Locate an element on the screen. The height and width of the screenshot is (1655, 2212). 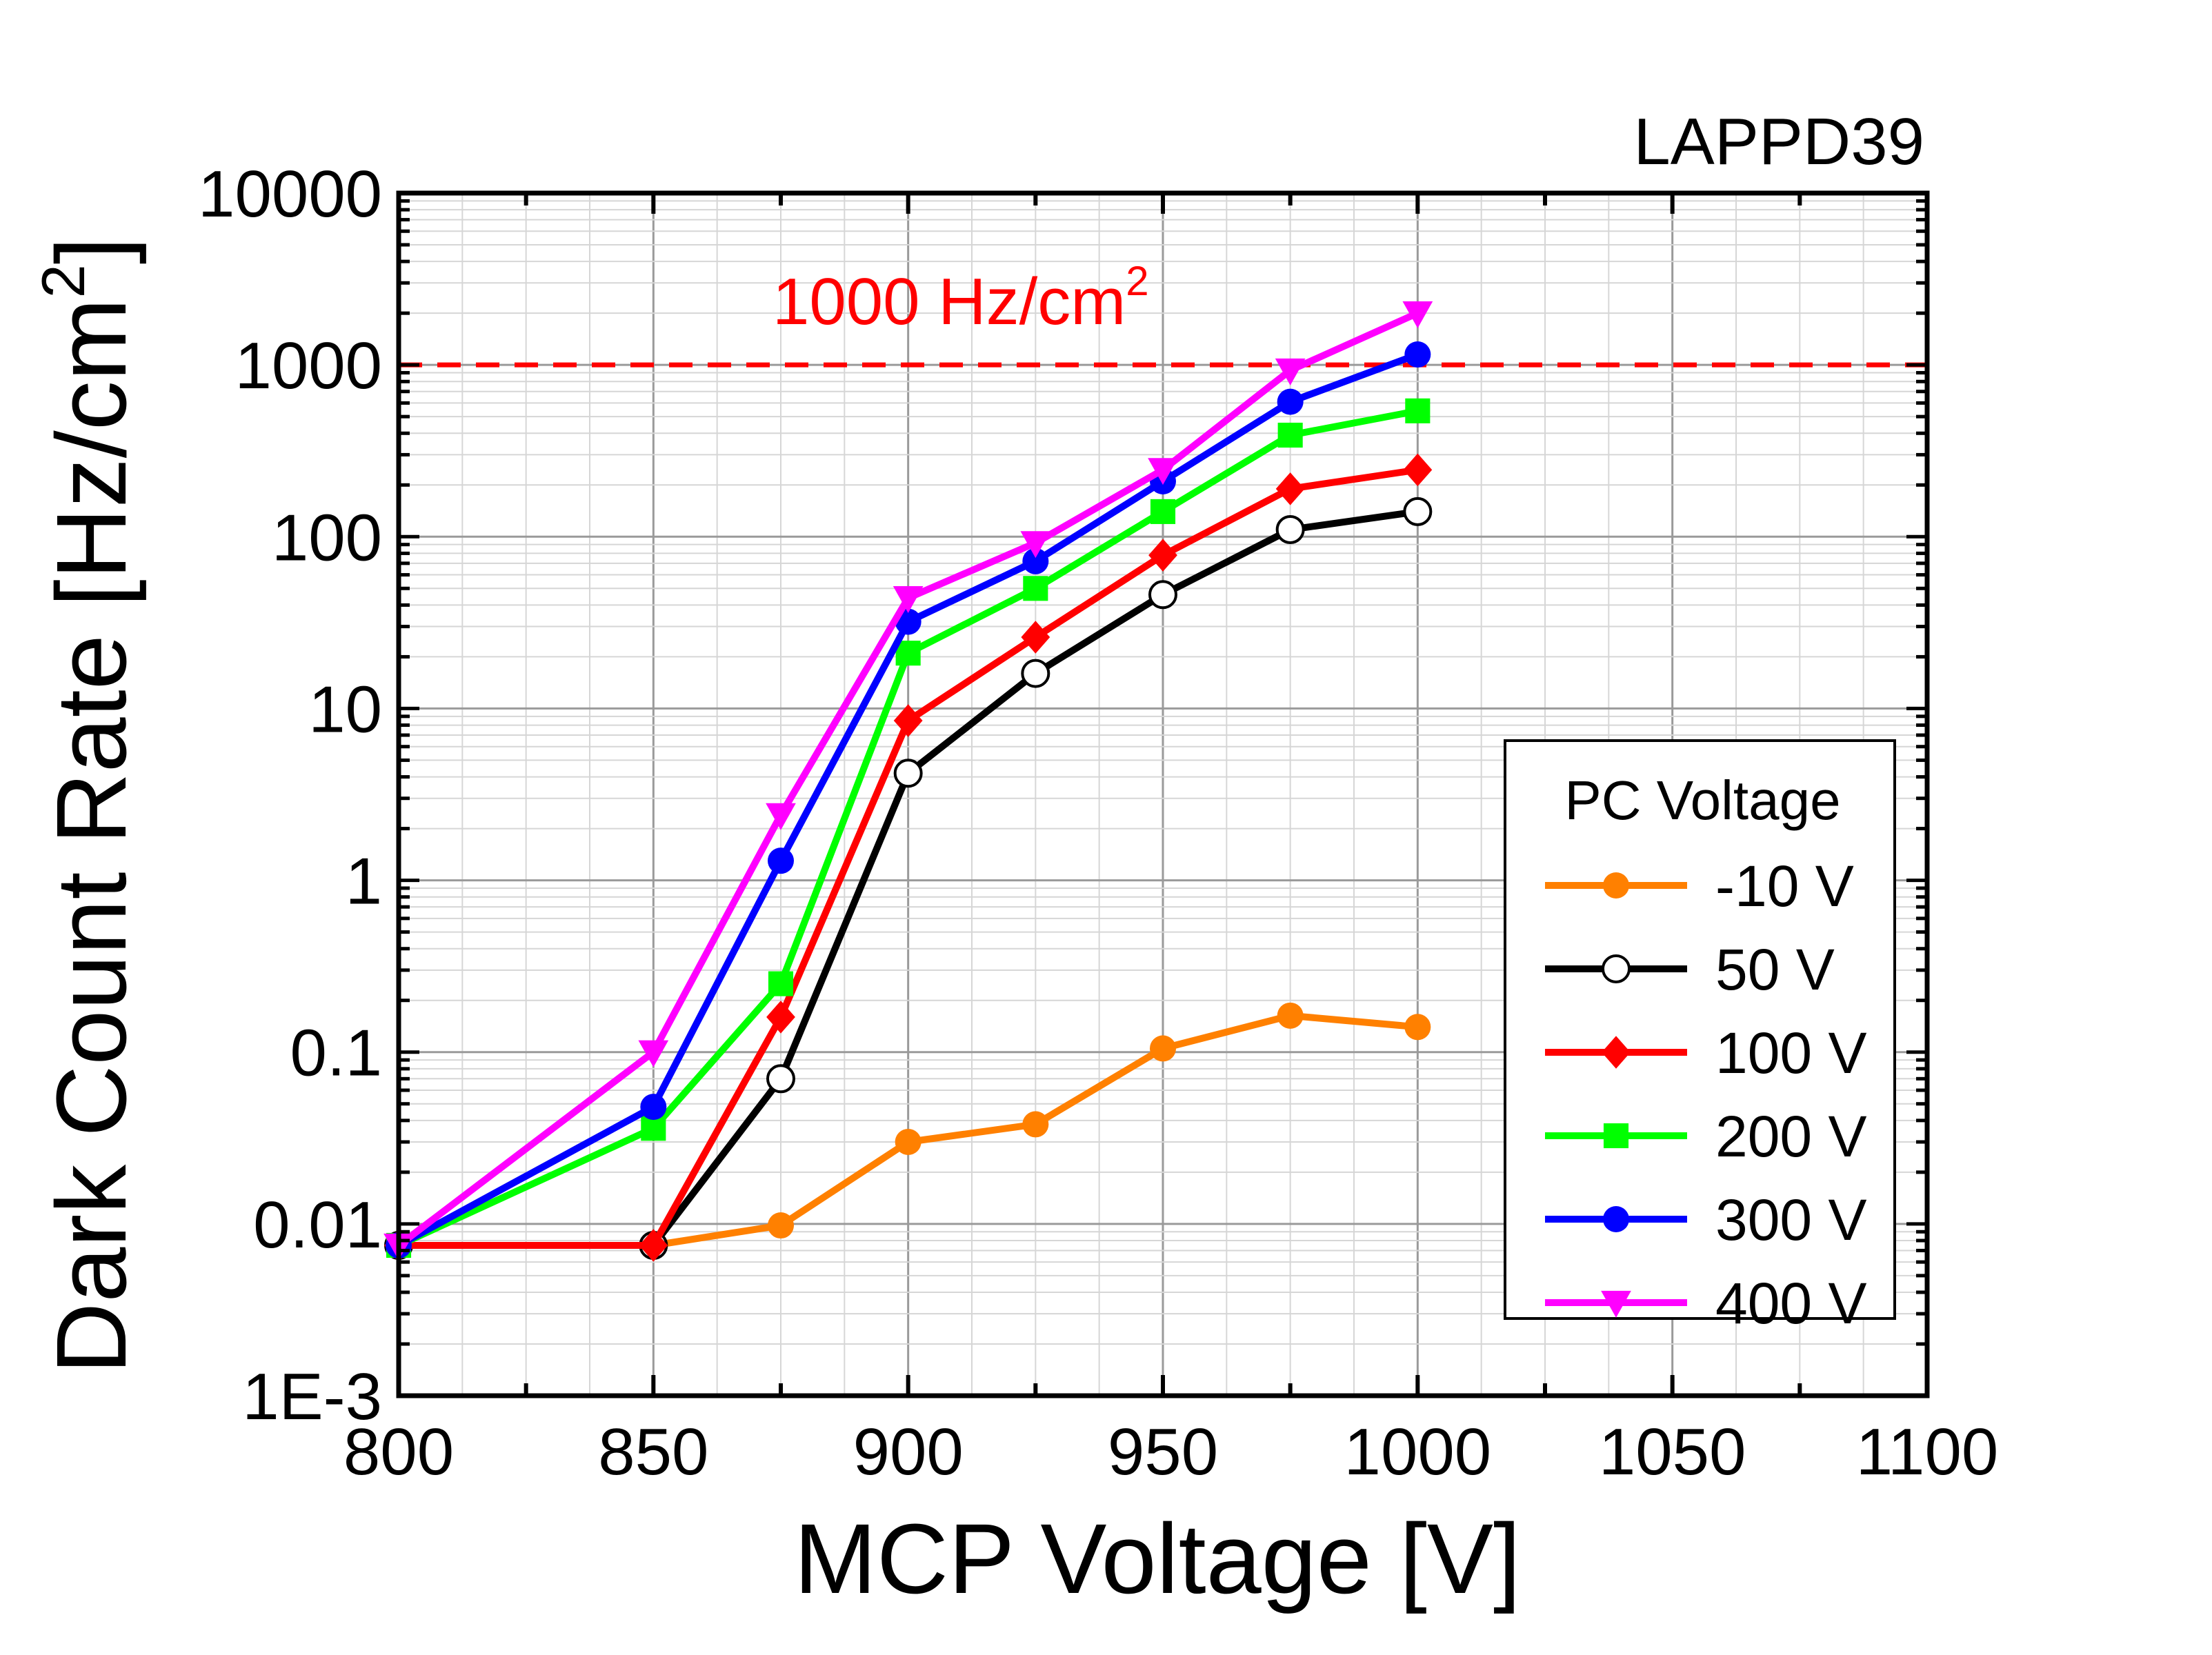
legend-item: 50 V is located at coordinates (1690, 969).